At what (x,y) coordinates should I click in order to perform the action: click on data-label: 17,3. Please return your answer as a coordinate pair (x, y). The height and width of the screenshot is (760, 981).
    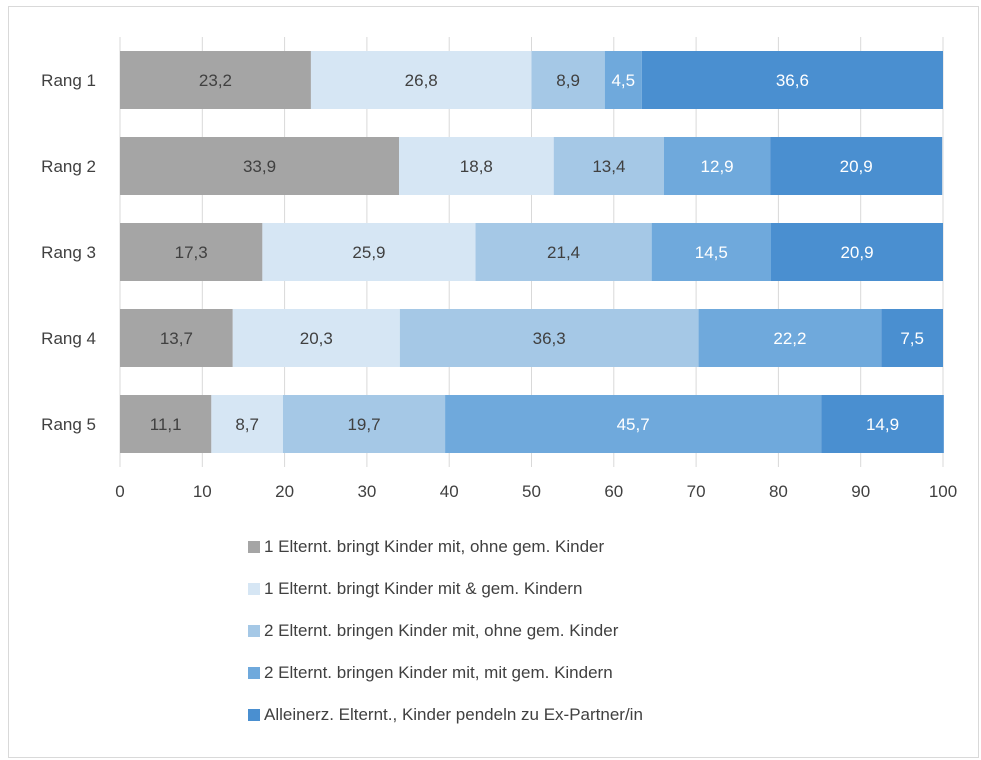
    Looking at the image, I should click on (191, 252).